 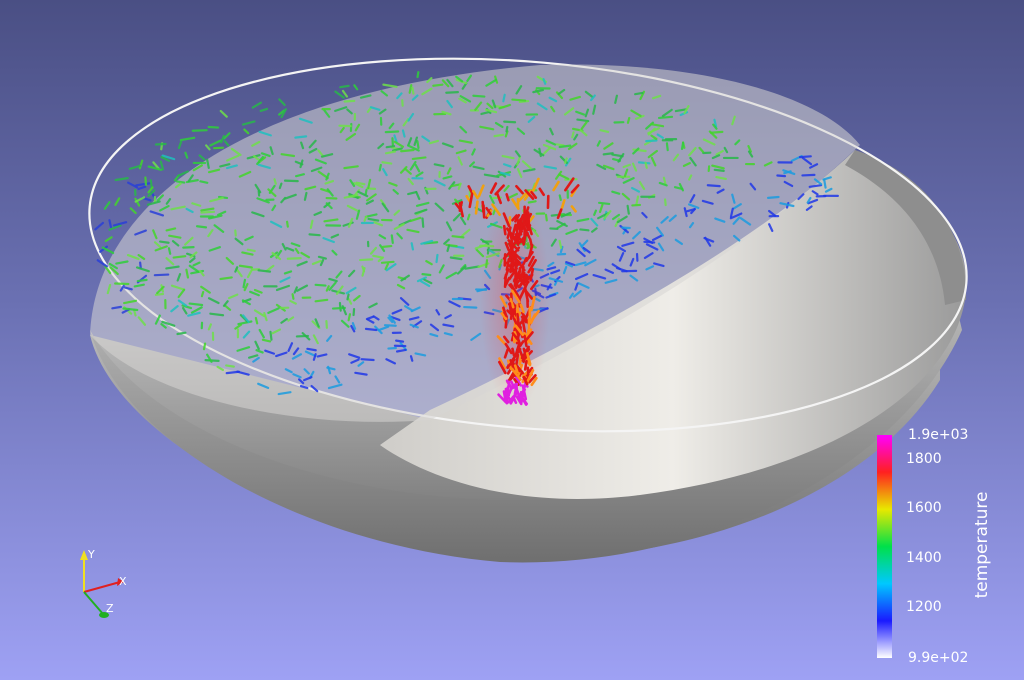 I want to click on colorbar-tick-1200: 1200, so click(x=924, y=607).